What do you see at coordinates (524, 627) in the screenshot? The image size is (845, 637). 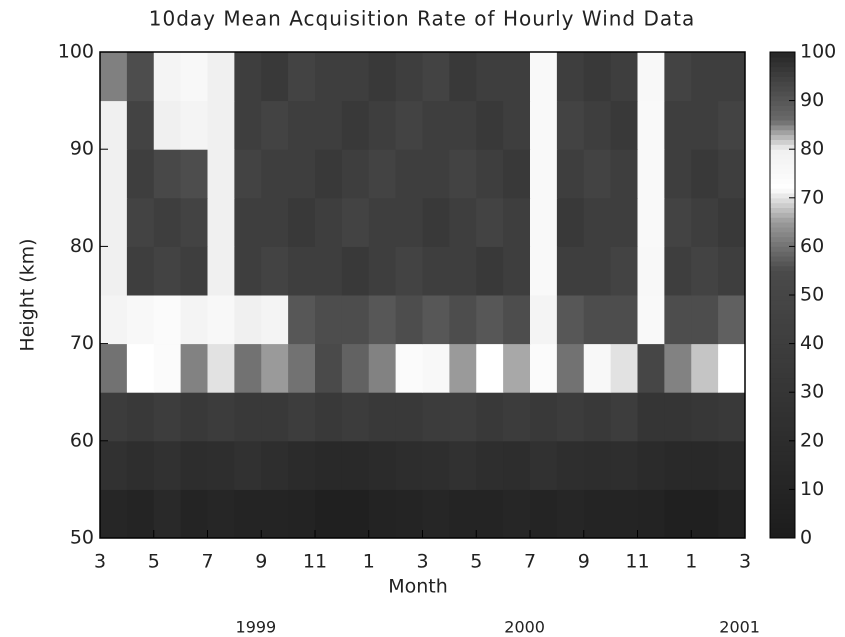 I see `year-label: 2000` at bounding box center [524, 627].